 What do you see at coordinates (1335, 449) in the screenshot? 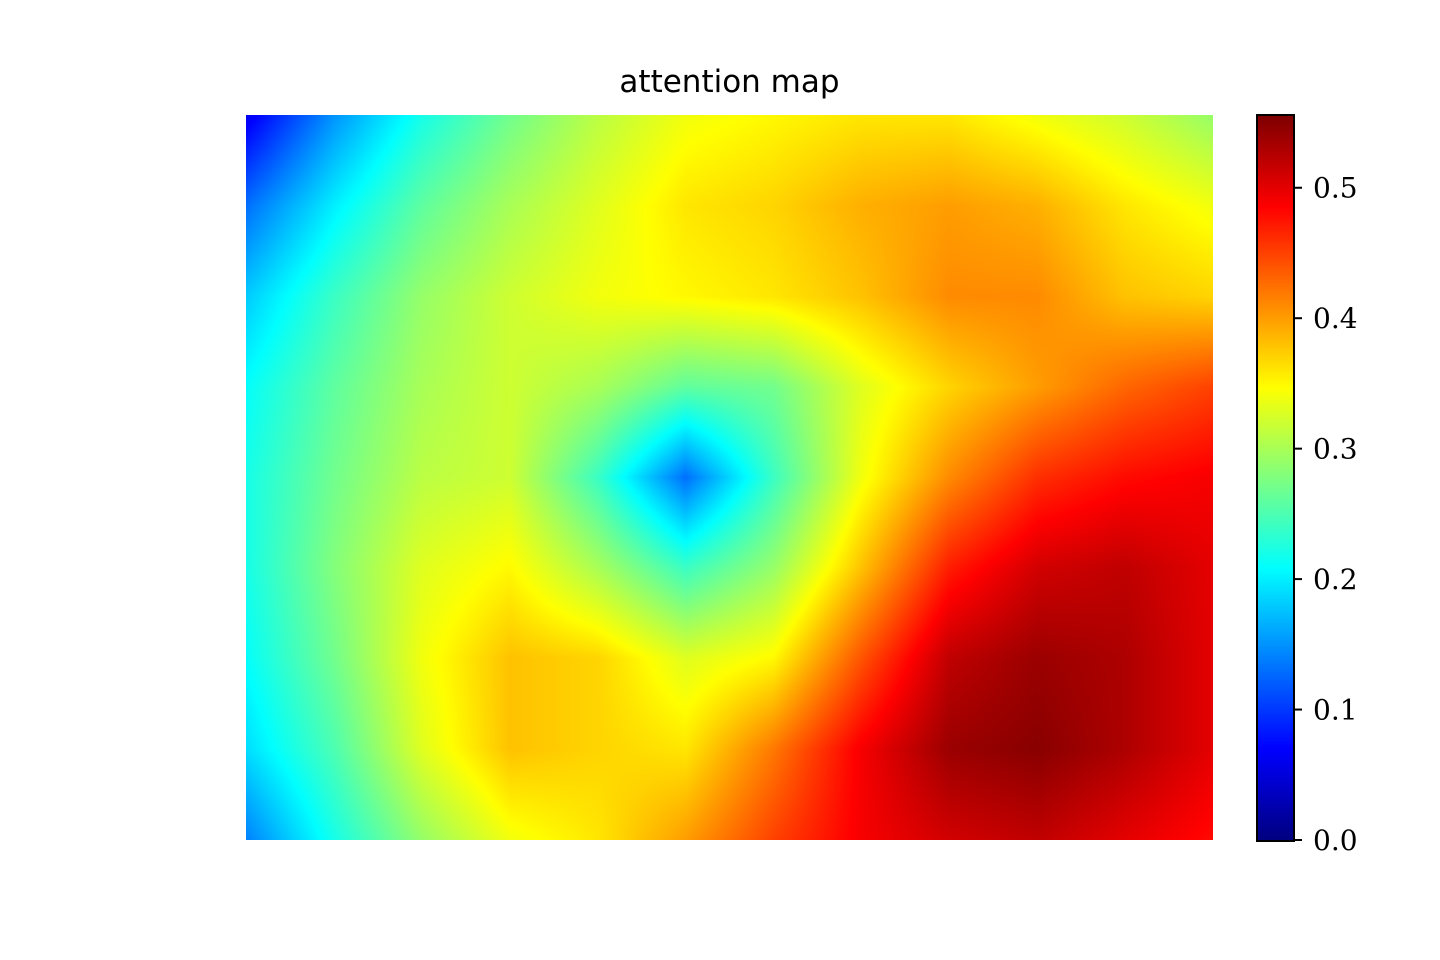
I see `colorbar-tick-label: 0.3` at bounding box center [1335, 449].